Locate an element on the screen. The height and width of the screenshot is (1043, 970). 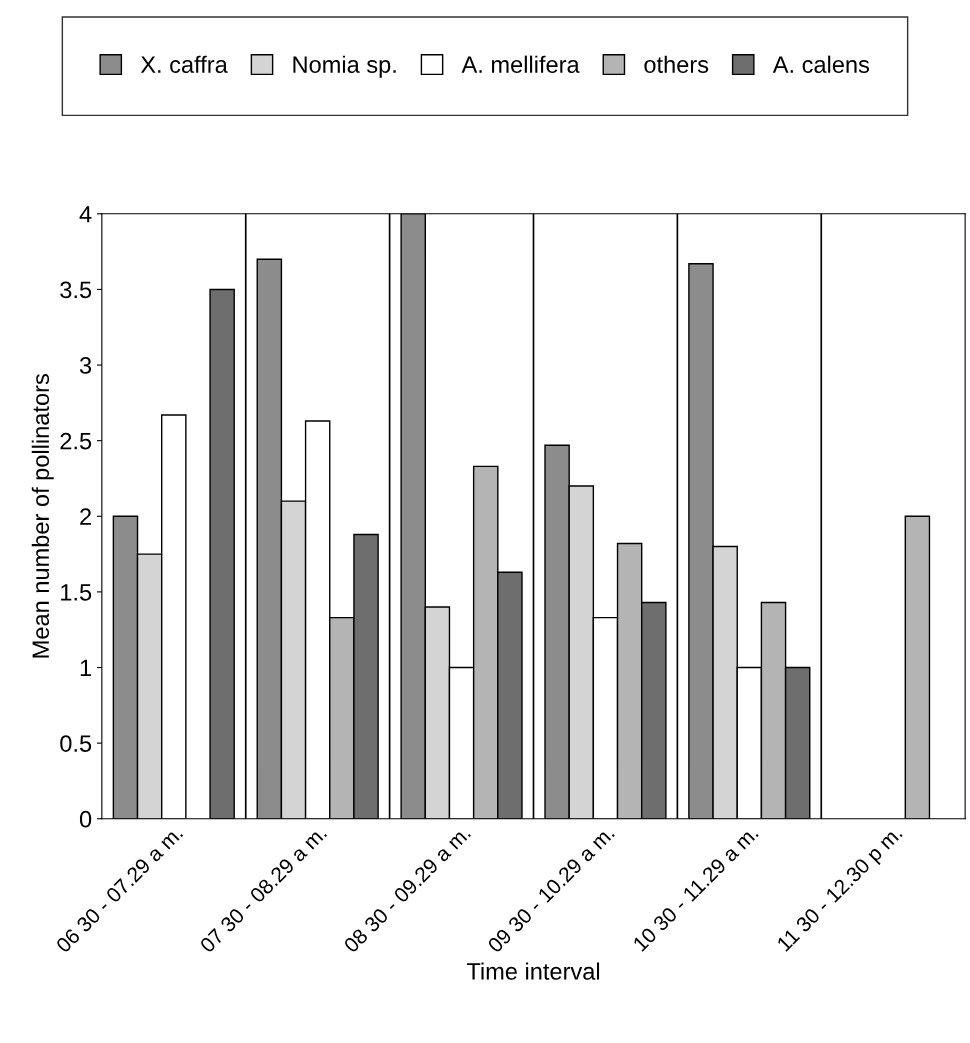
legend-label: A. calens is located at coordinates (821, 64).